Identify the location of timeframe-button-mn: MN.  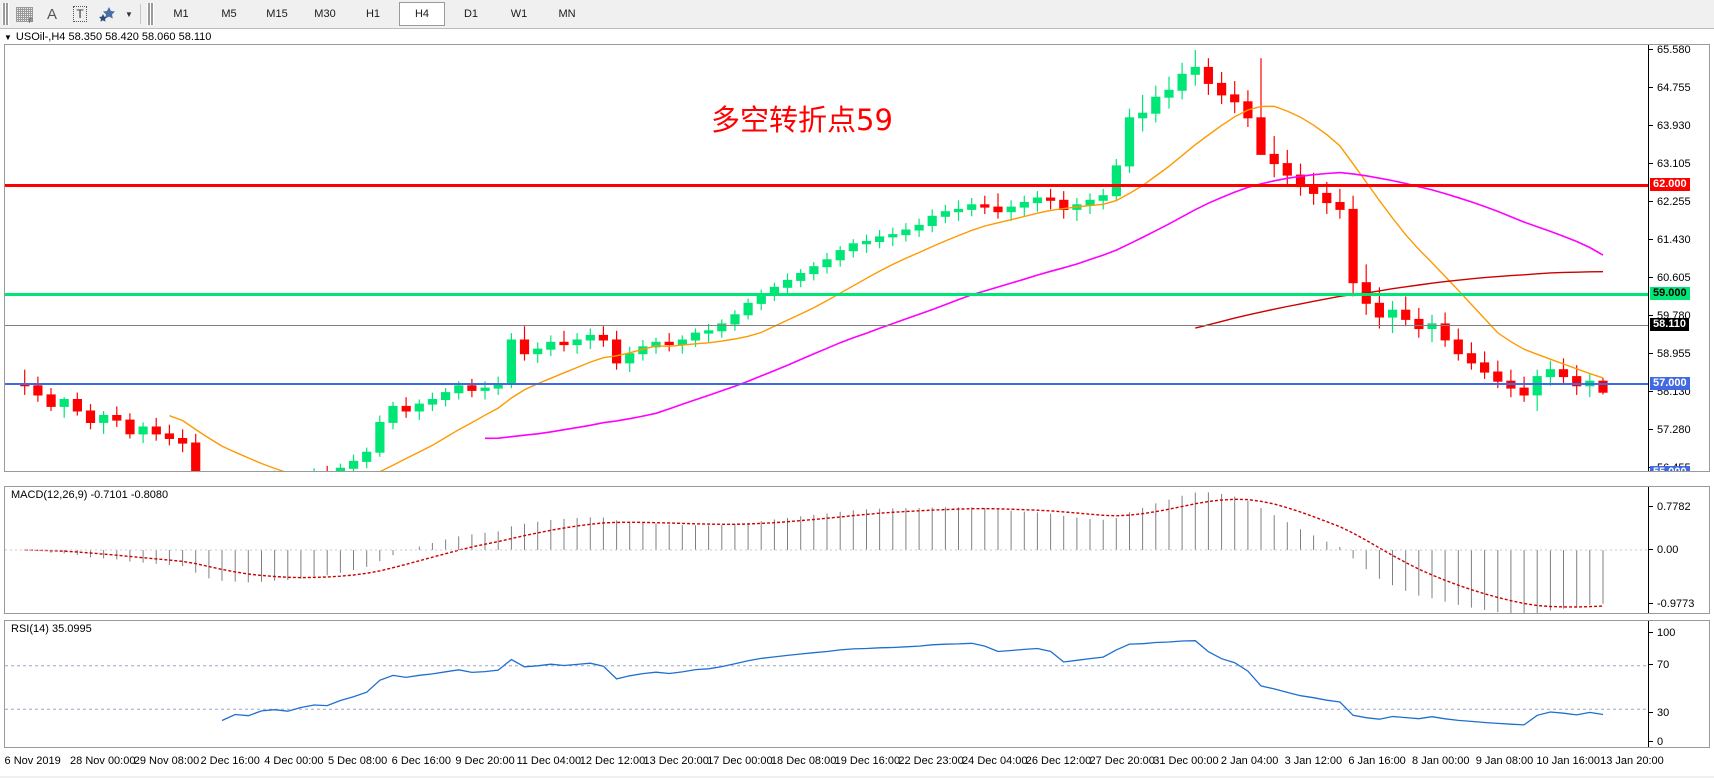
(567, 14).